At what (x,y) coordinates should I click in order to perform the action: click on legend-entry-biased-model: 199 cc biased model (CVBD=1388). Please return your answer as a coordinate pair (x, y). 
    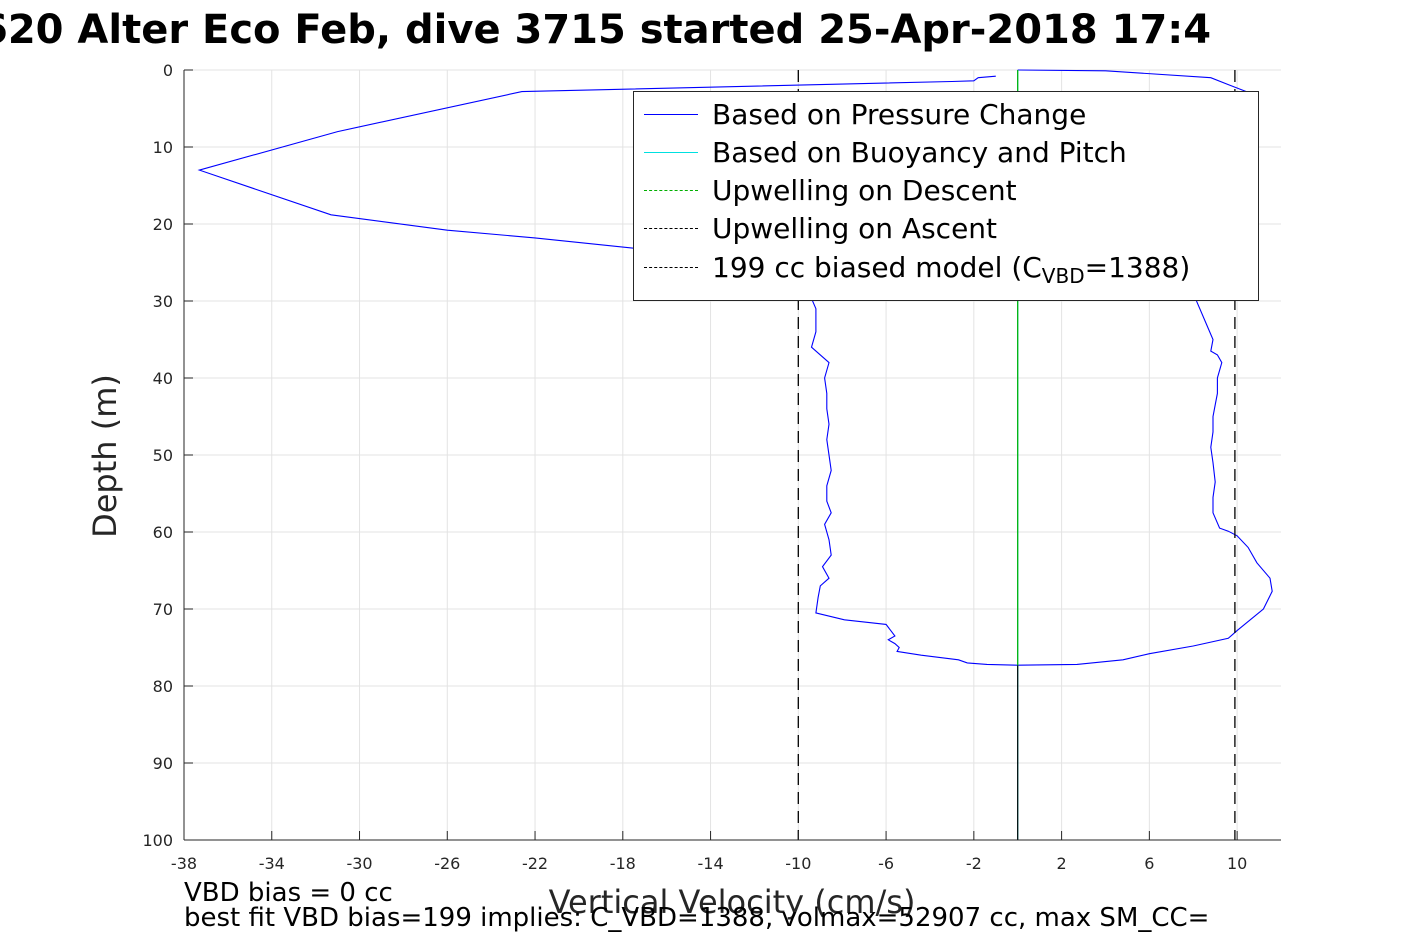
    Looking at the image, I should click on (946, 268).